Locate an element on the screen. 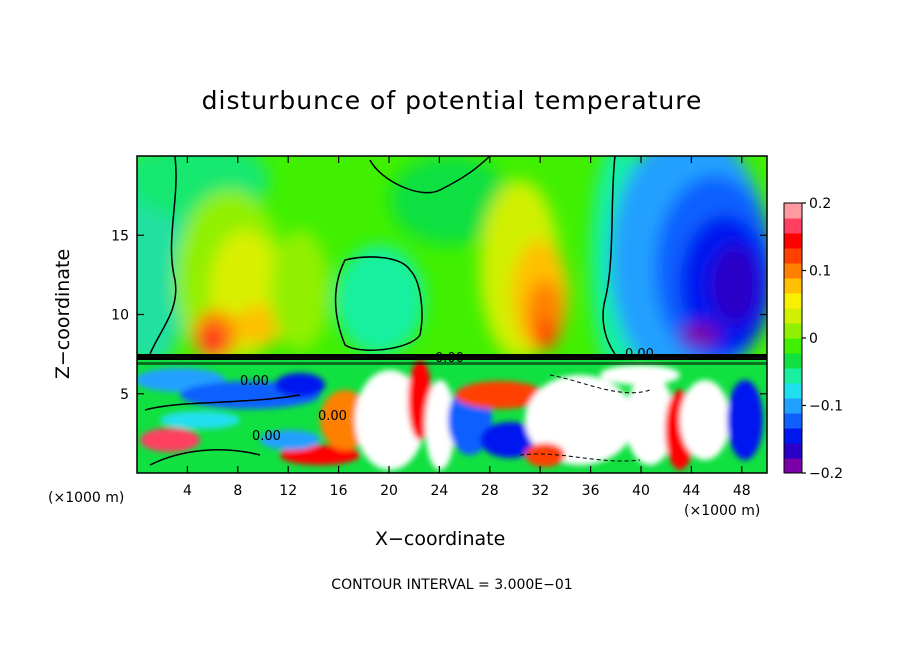 This screenshot has height=654, width=904. x-tick-label: 44 is located at coordinates (691, 491).